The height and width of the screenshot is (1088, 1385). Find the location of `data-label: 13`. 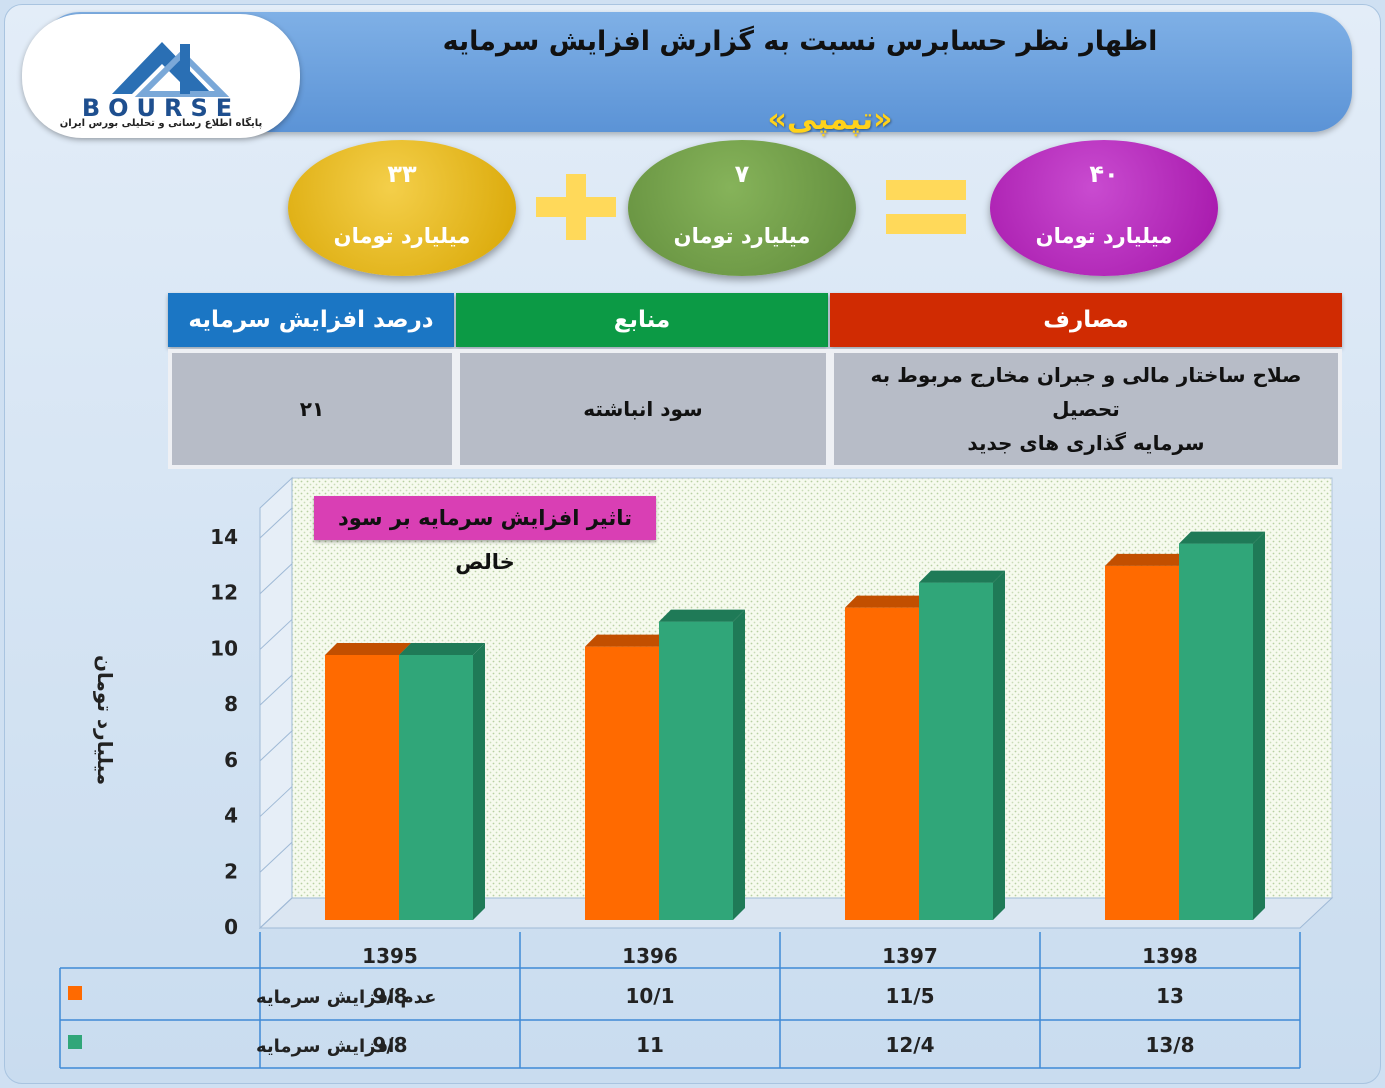

data-label: 13 is located at coordinates (1170, 996).